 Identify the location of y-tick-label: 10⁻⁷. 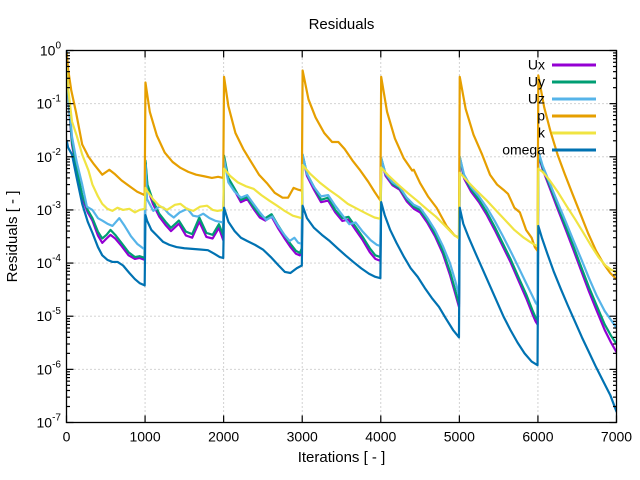
(49, 422).